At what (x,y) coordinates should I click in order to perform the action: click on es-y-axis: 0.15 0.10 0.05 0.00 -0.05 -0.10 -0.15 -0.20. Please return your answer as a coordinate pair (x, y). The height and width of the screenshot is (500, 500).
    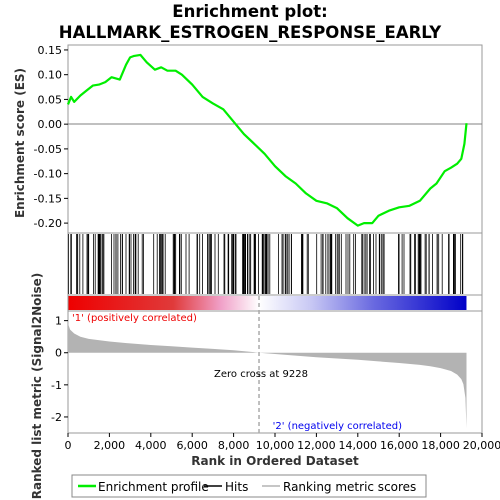
    Looking at the image, I should click on (51, 137).